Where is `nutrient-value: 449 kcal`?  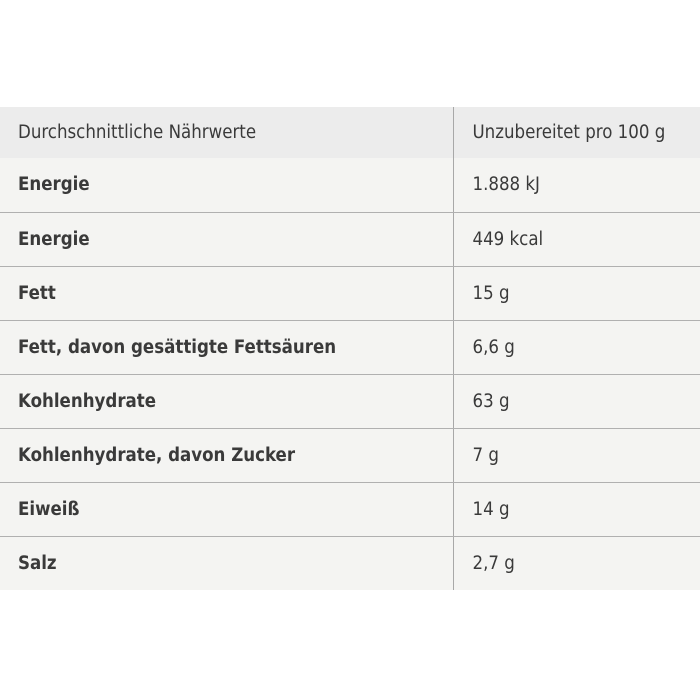 nutrient-value: 449 kcal is located at coordinates (576, 239).